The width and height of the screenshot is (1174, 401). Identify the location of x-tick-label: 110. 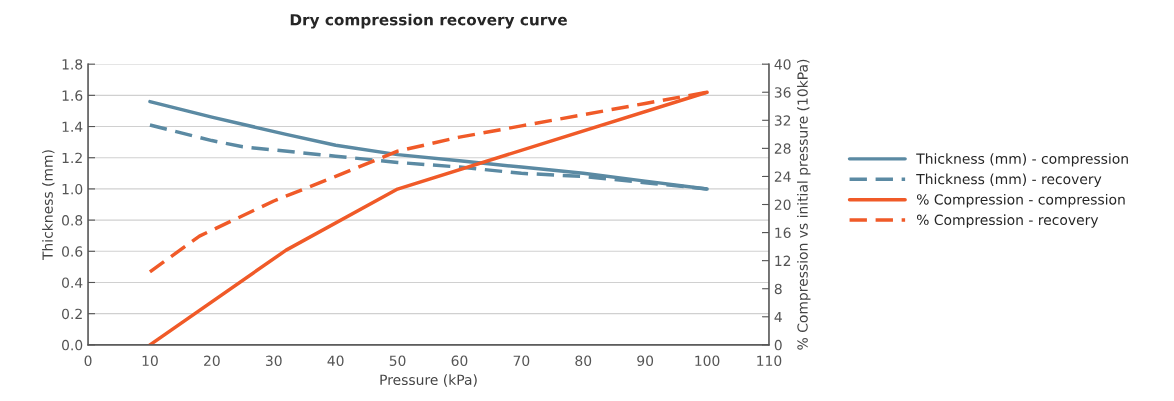
(769, 361).